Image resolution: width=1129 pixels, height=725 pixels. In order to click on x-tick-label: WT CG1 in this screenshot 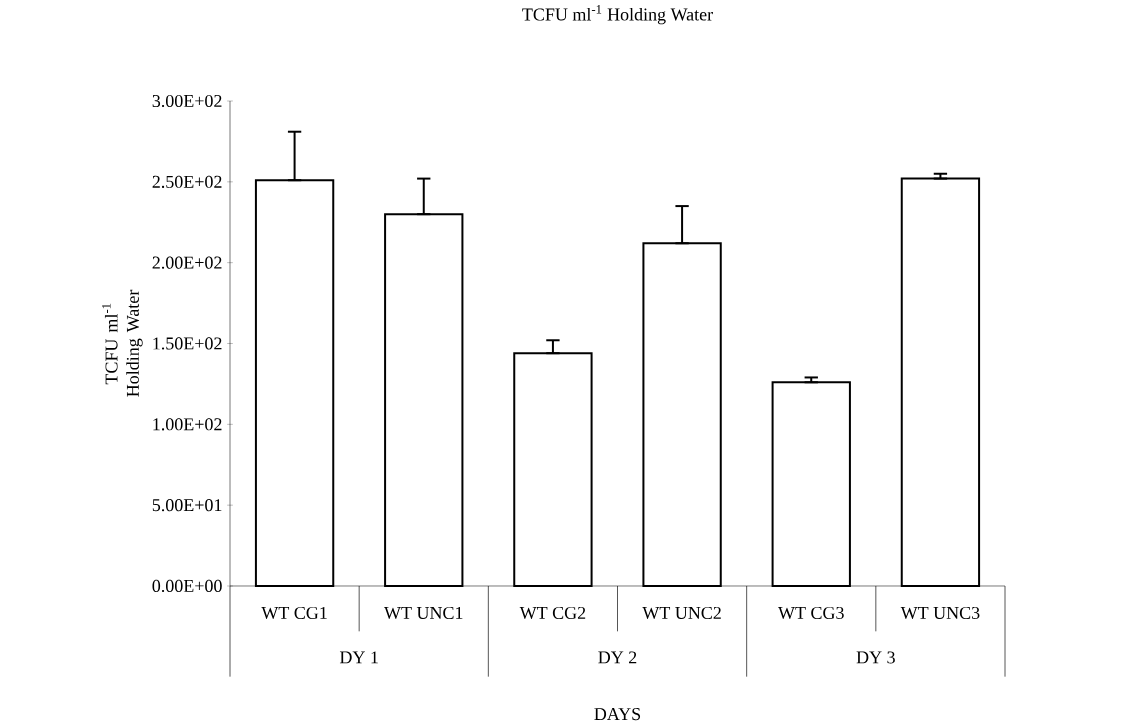, I will do `click(294, 613)`.